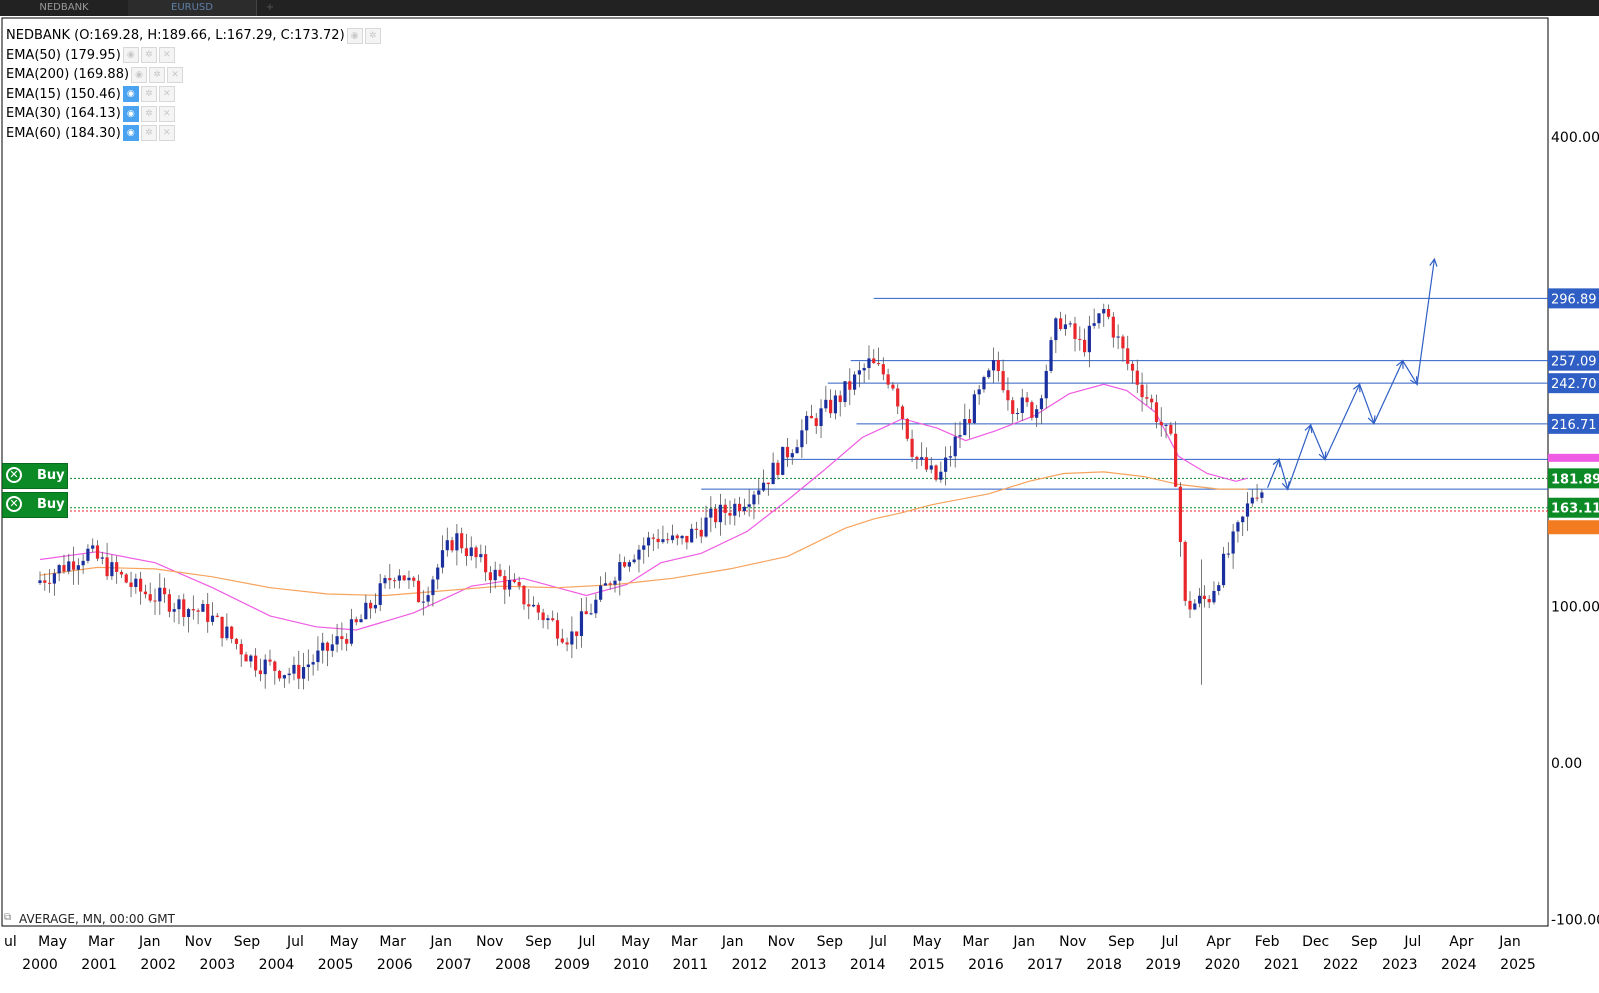 The height and width of the screenshot is (993, 1599). What do you see at coordinates (1315, 942) in the screenshot?
I see `x-month-label: Dec` at bounding box center [1315, 942].